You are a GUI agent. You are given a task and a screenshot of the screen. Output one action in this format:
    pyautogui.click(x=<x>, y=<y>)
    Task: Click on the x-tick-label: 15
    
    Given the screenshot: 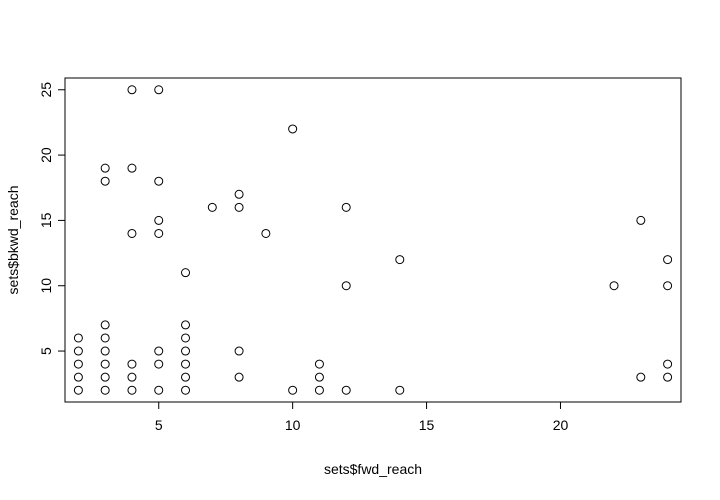 What is the action you would take?
    pyautogui.click(x=427, y=425)
    